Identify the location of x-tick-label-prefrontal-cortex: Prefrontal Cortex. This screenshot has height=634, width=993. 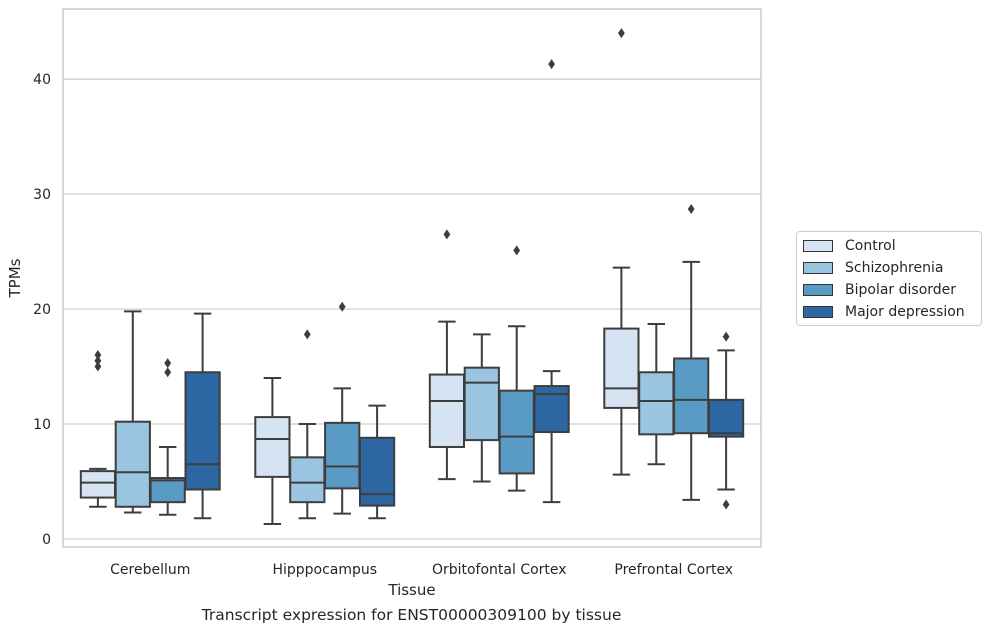
(673, 570).